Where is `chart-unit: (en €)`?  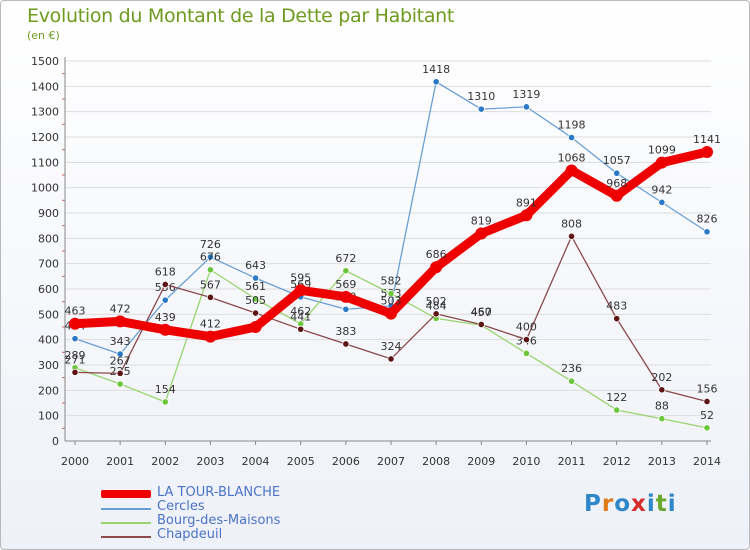 chart-unit: (en €) is located at coordinates (43, 35).